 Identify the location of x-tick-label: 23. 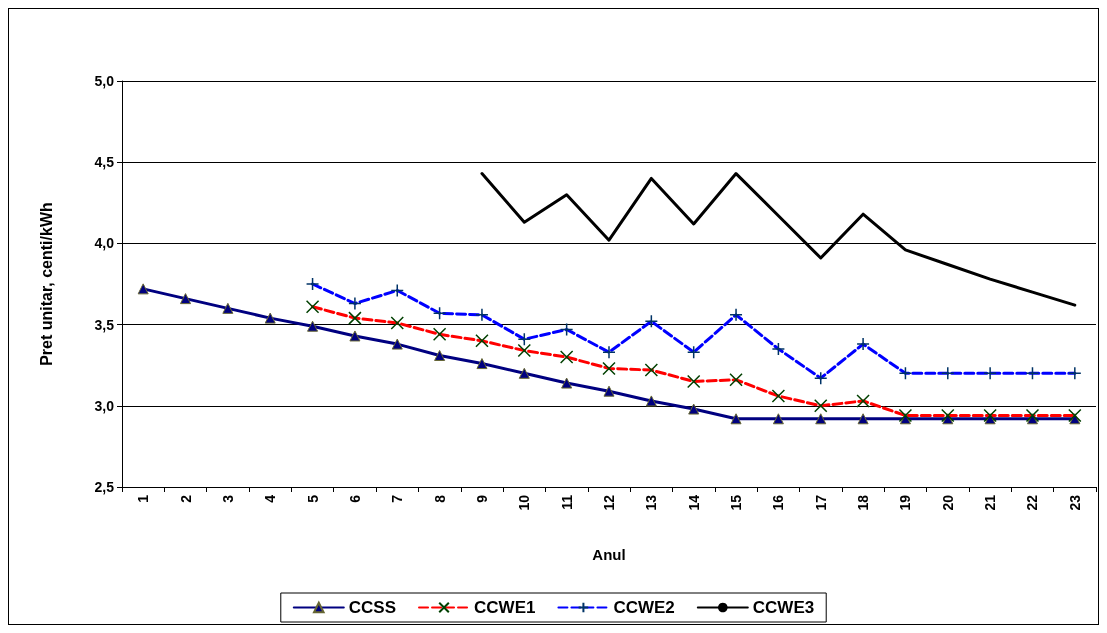
(1074, 502).